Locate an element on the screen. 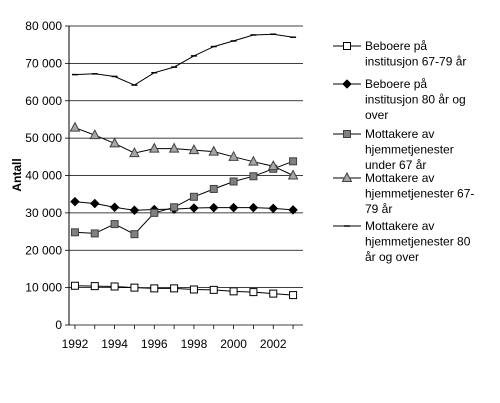 This screenshot has width=500, height=403. legend-entry-3: Mottakere av hjemmetjenester under 67 år is located at coordinates (393, 149).